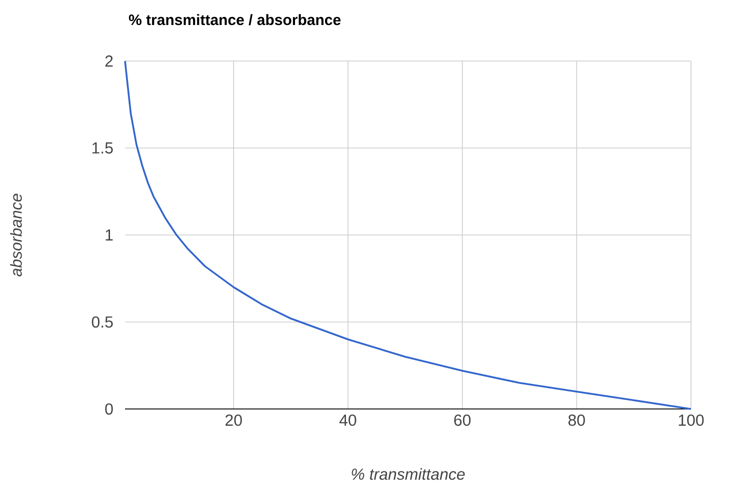 This screenshot has height=484, width=744. I want to click on x-tick-label: 80, so click(576, 420).